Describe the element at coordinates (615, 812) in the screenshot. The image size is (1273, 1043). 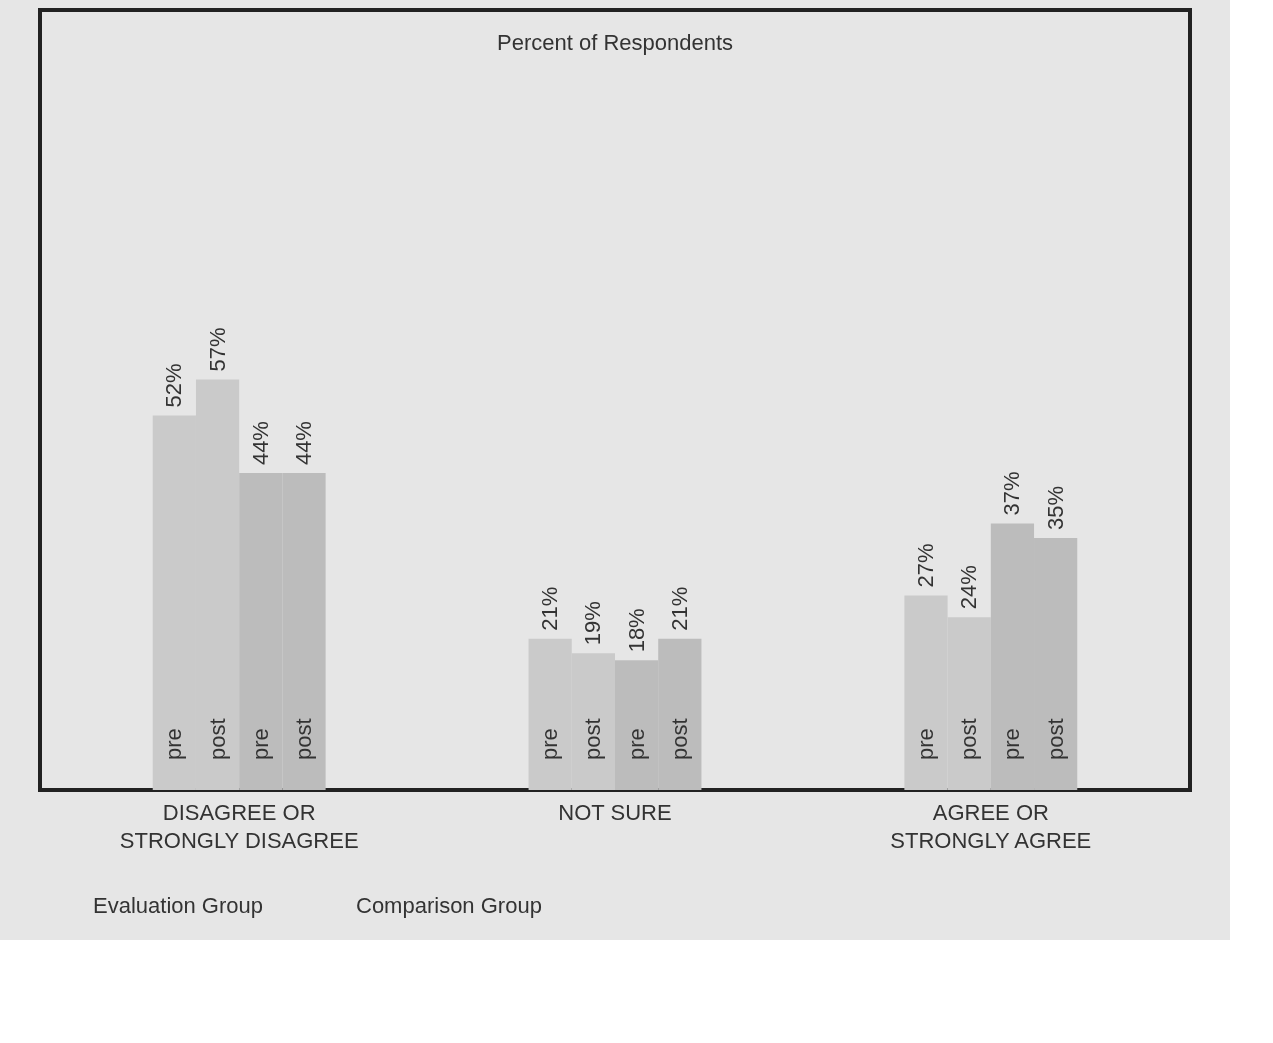
I see `x-tick-label: NOT SURE` at that location.